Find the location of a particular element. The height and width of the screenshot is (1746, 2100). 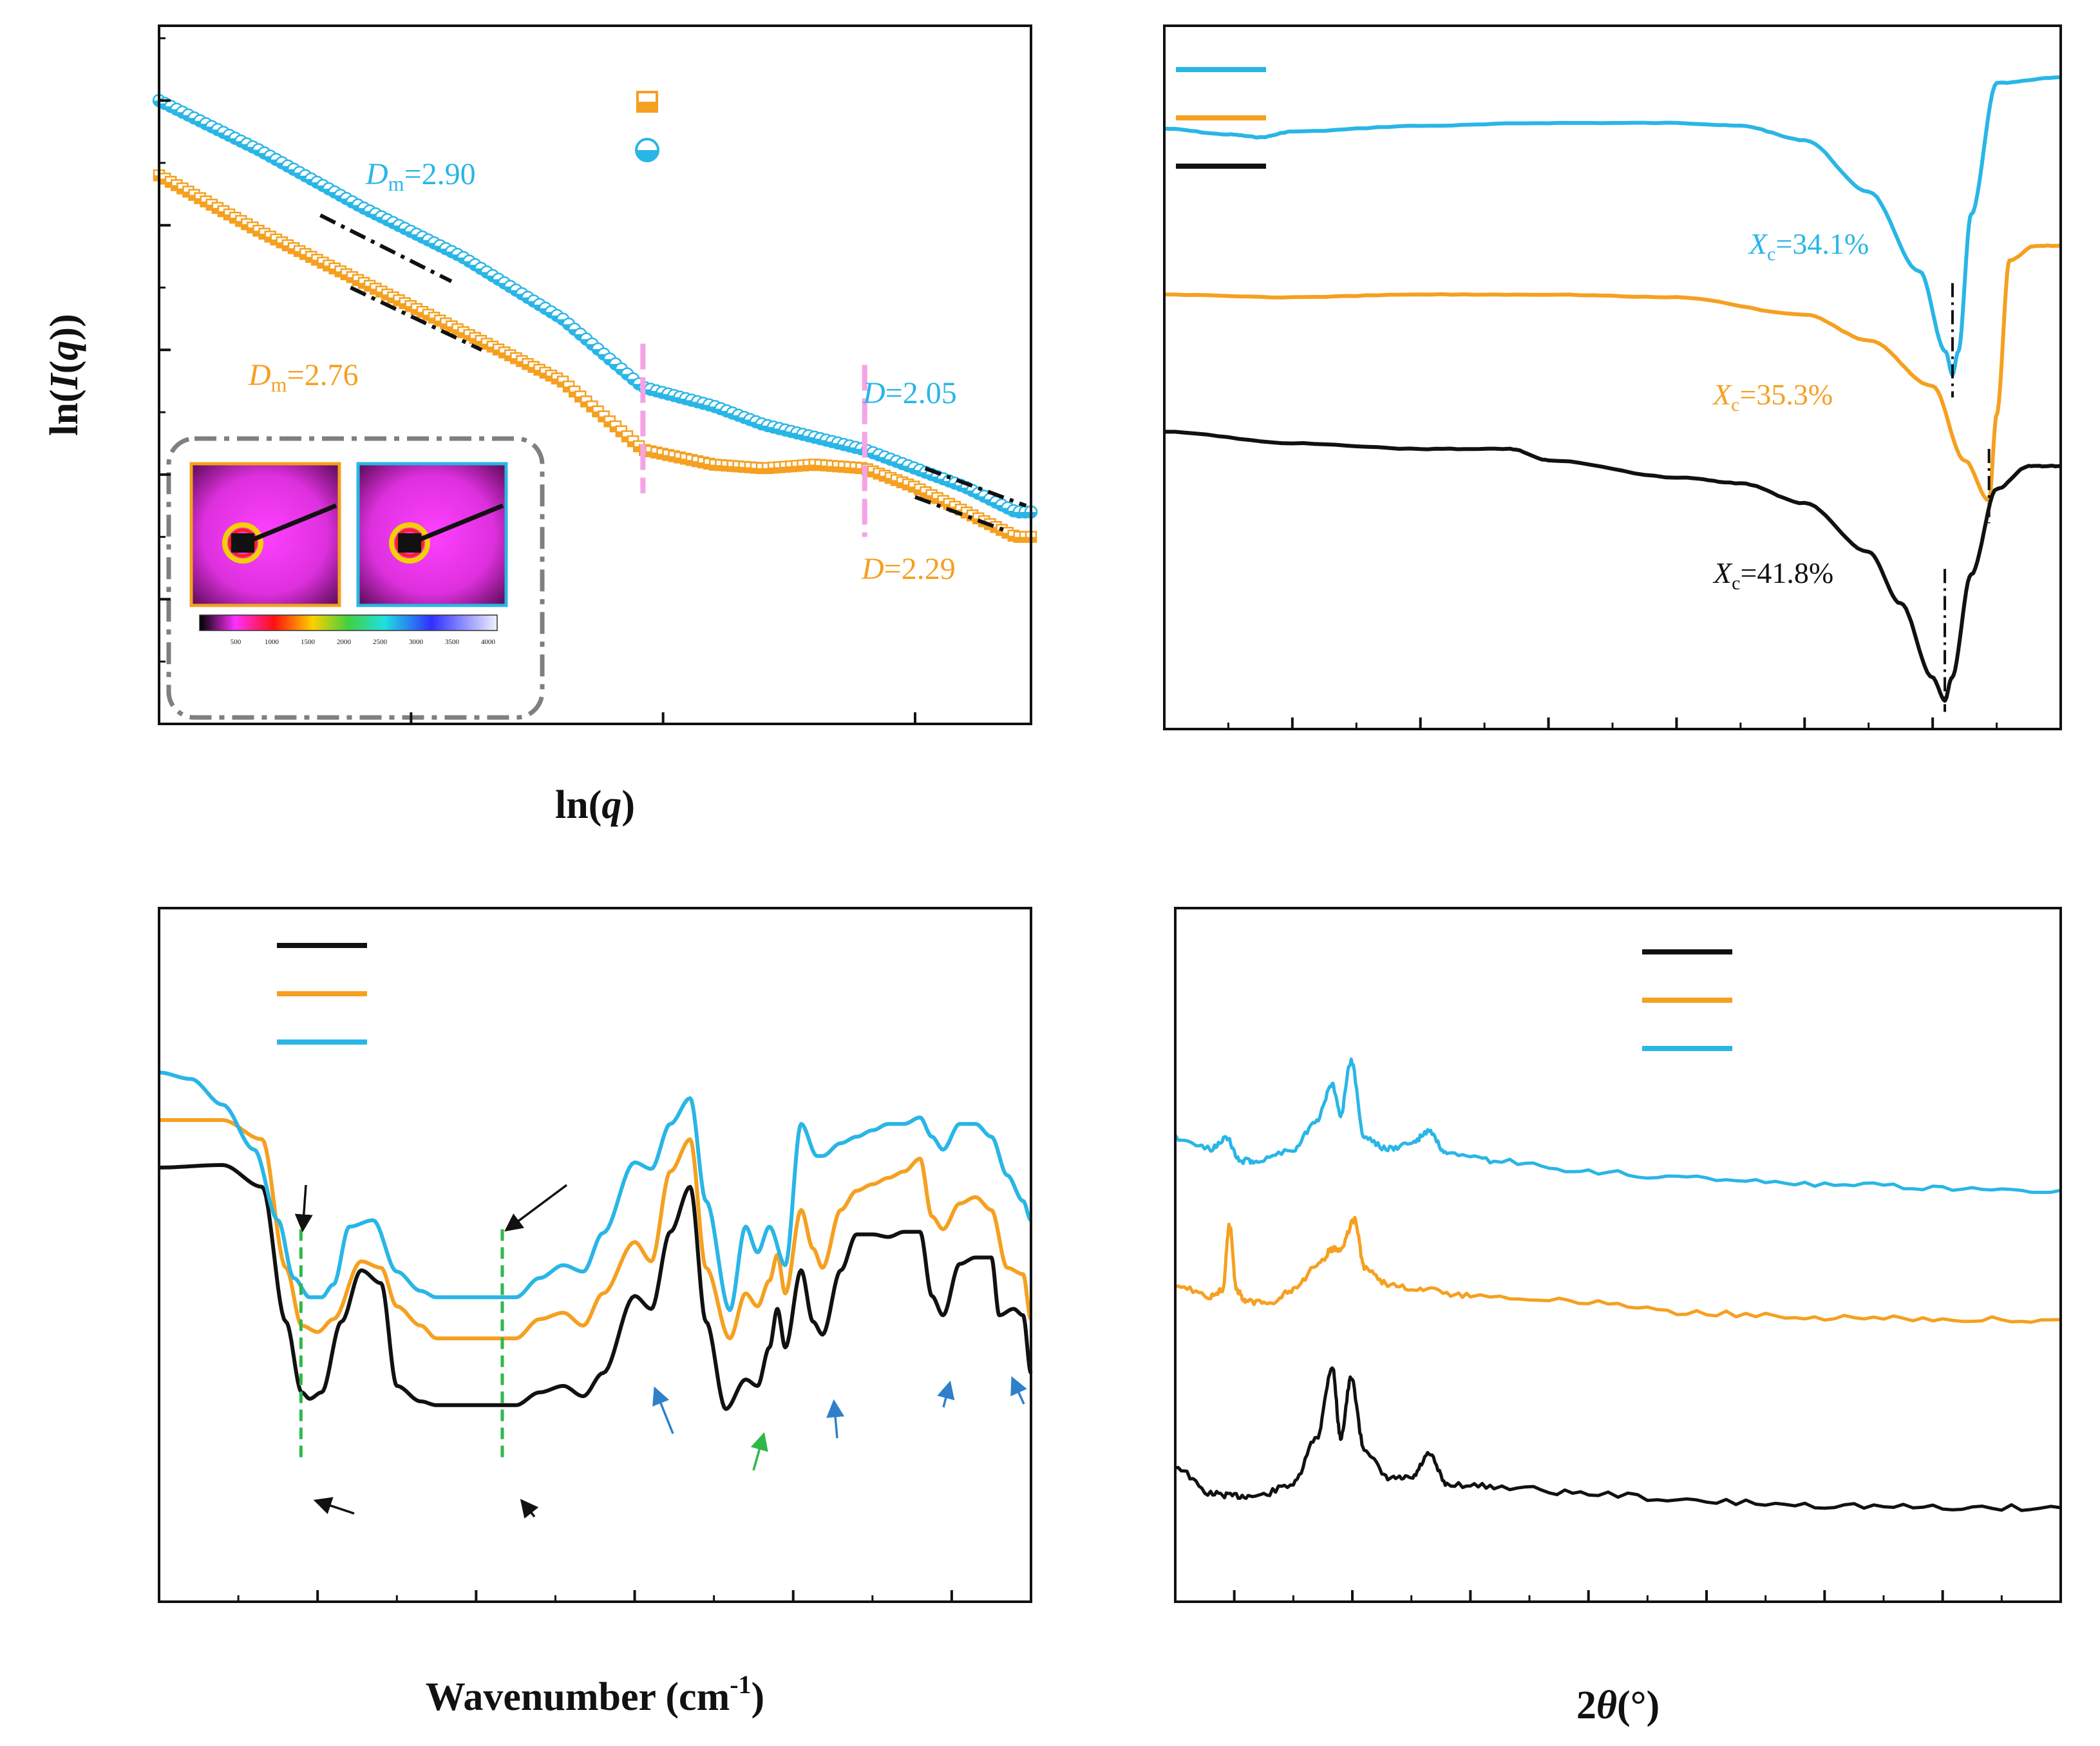

colorbar-tick-label: 500 is located at coordinates (236, 642).